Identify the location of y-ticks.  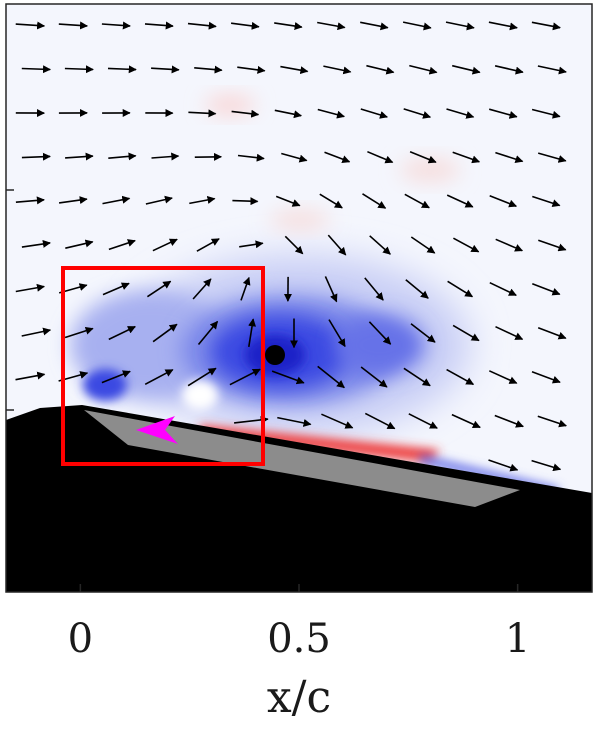
(10, 300).